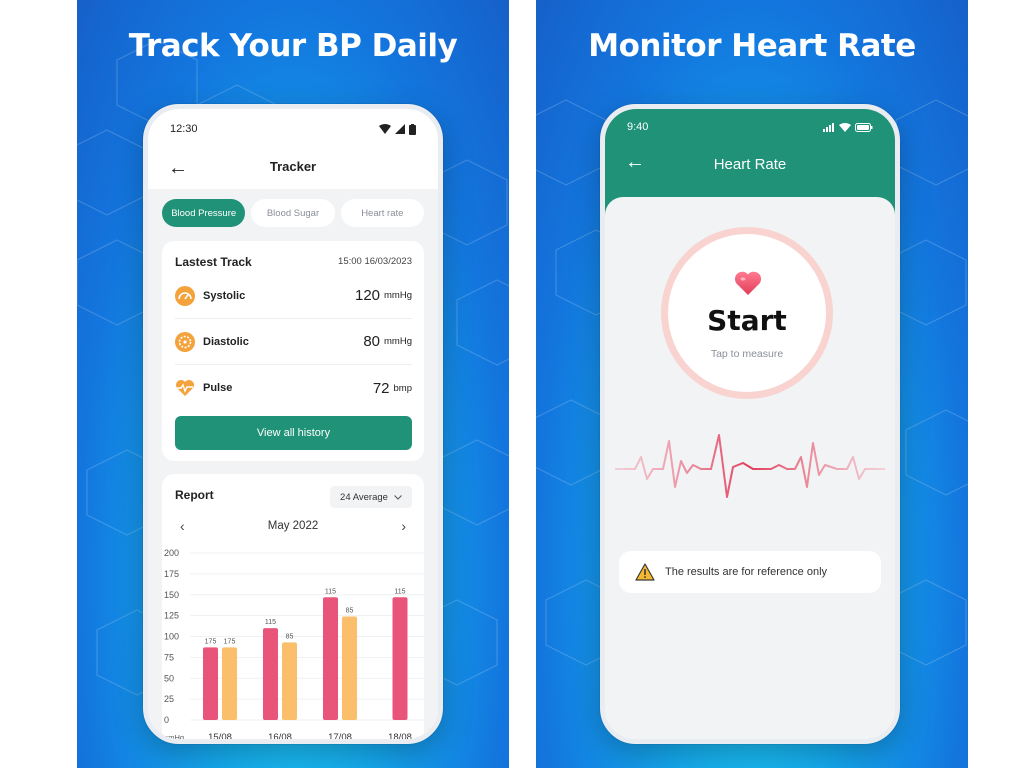 This screenshot has height=768, width=1024. I want to click on systolic-value: 120, so click(367, 295).